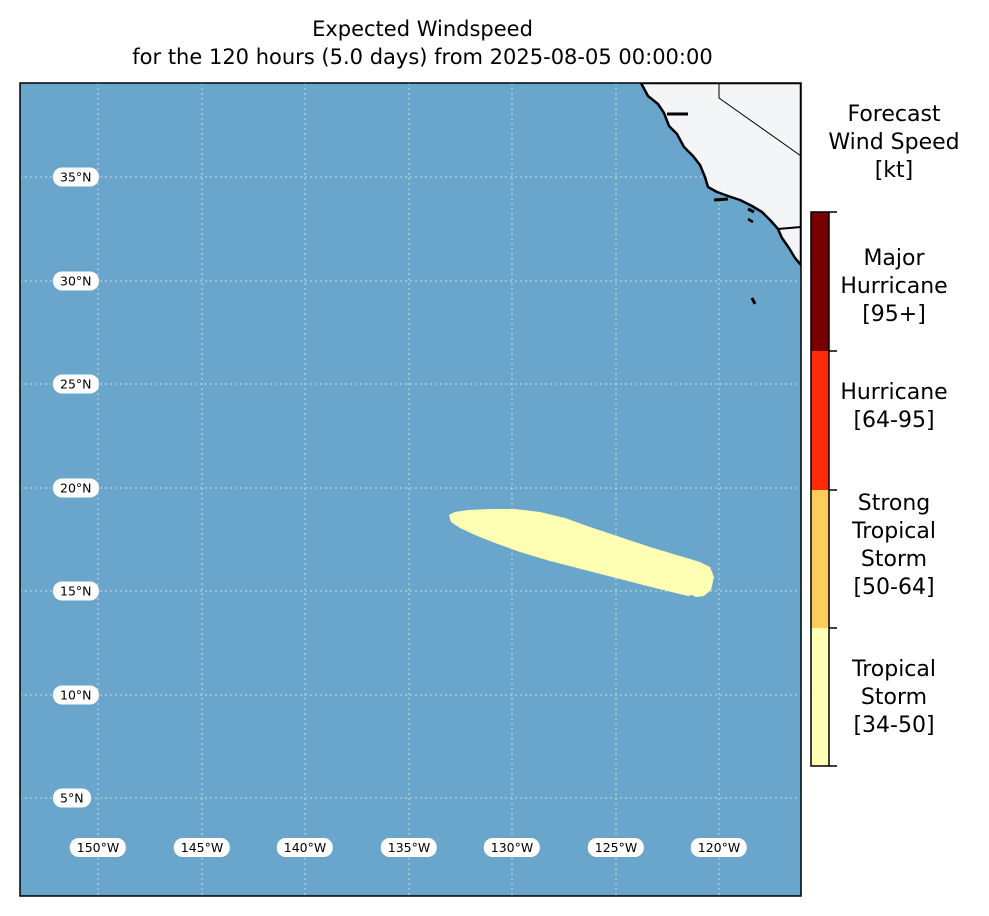 The width and height of the screenshot is (989, 916). What do you see at coordinates (820, 420) in the screenshot?
I see `colorbar-segment-hurricane` at bounding box center [820, 420].